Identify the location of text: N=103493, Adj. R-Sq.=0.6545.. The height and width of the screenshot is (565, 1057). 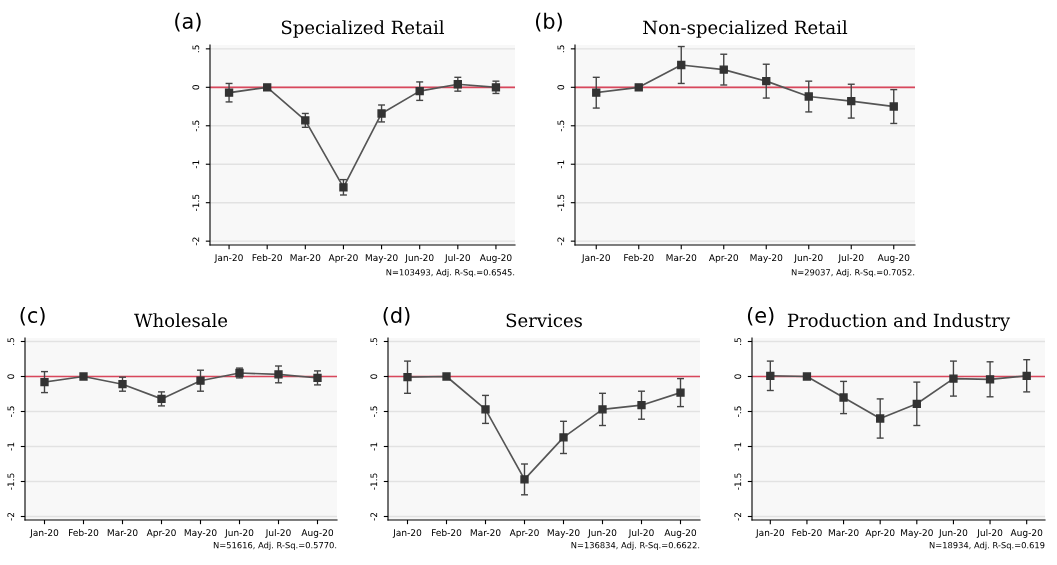
(450, 273).